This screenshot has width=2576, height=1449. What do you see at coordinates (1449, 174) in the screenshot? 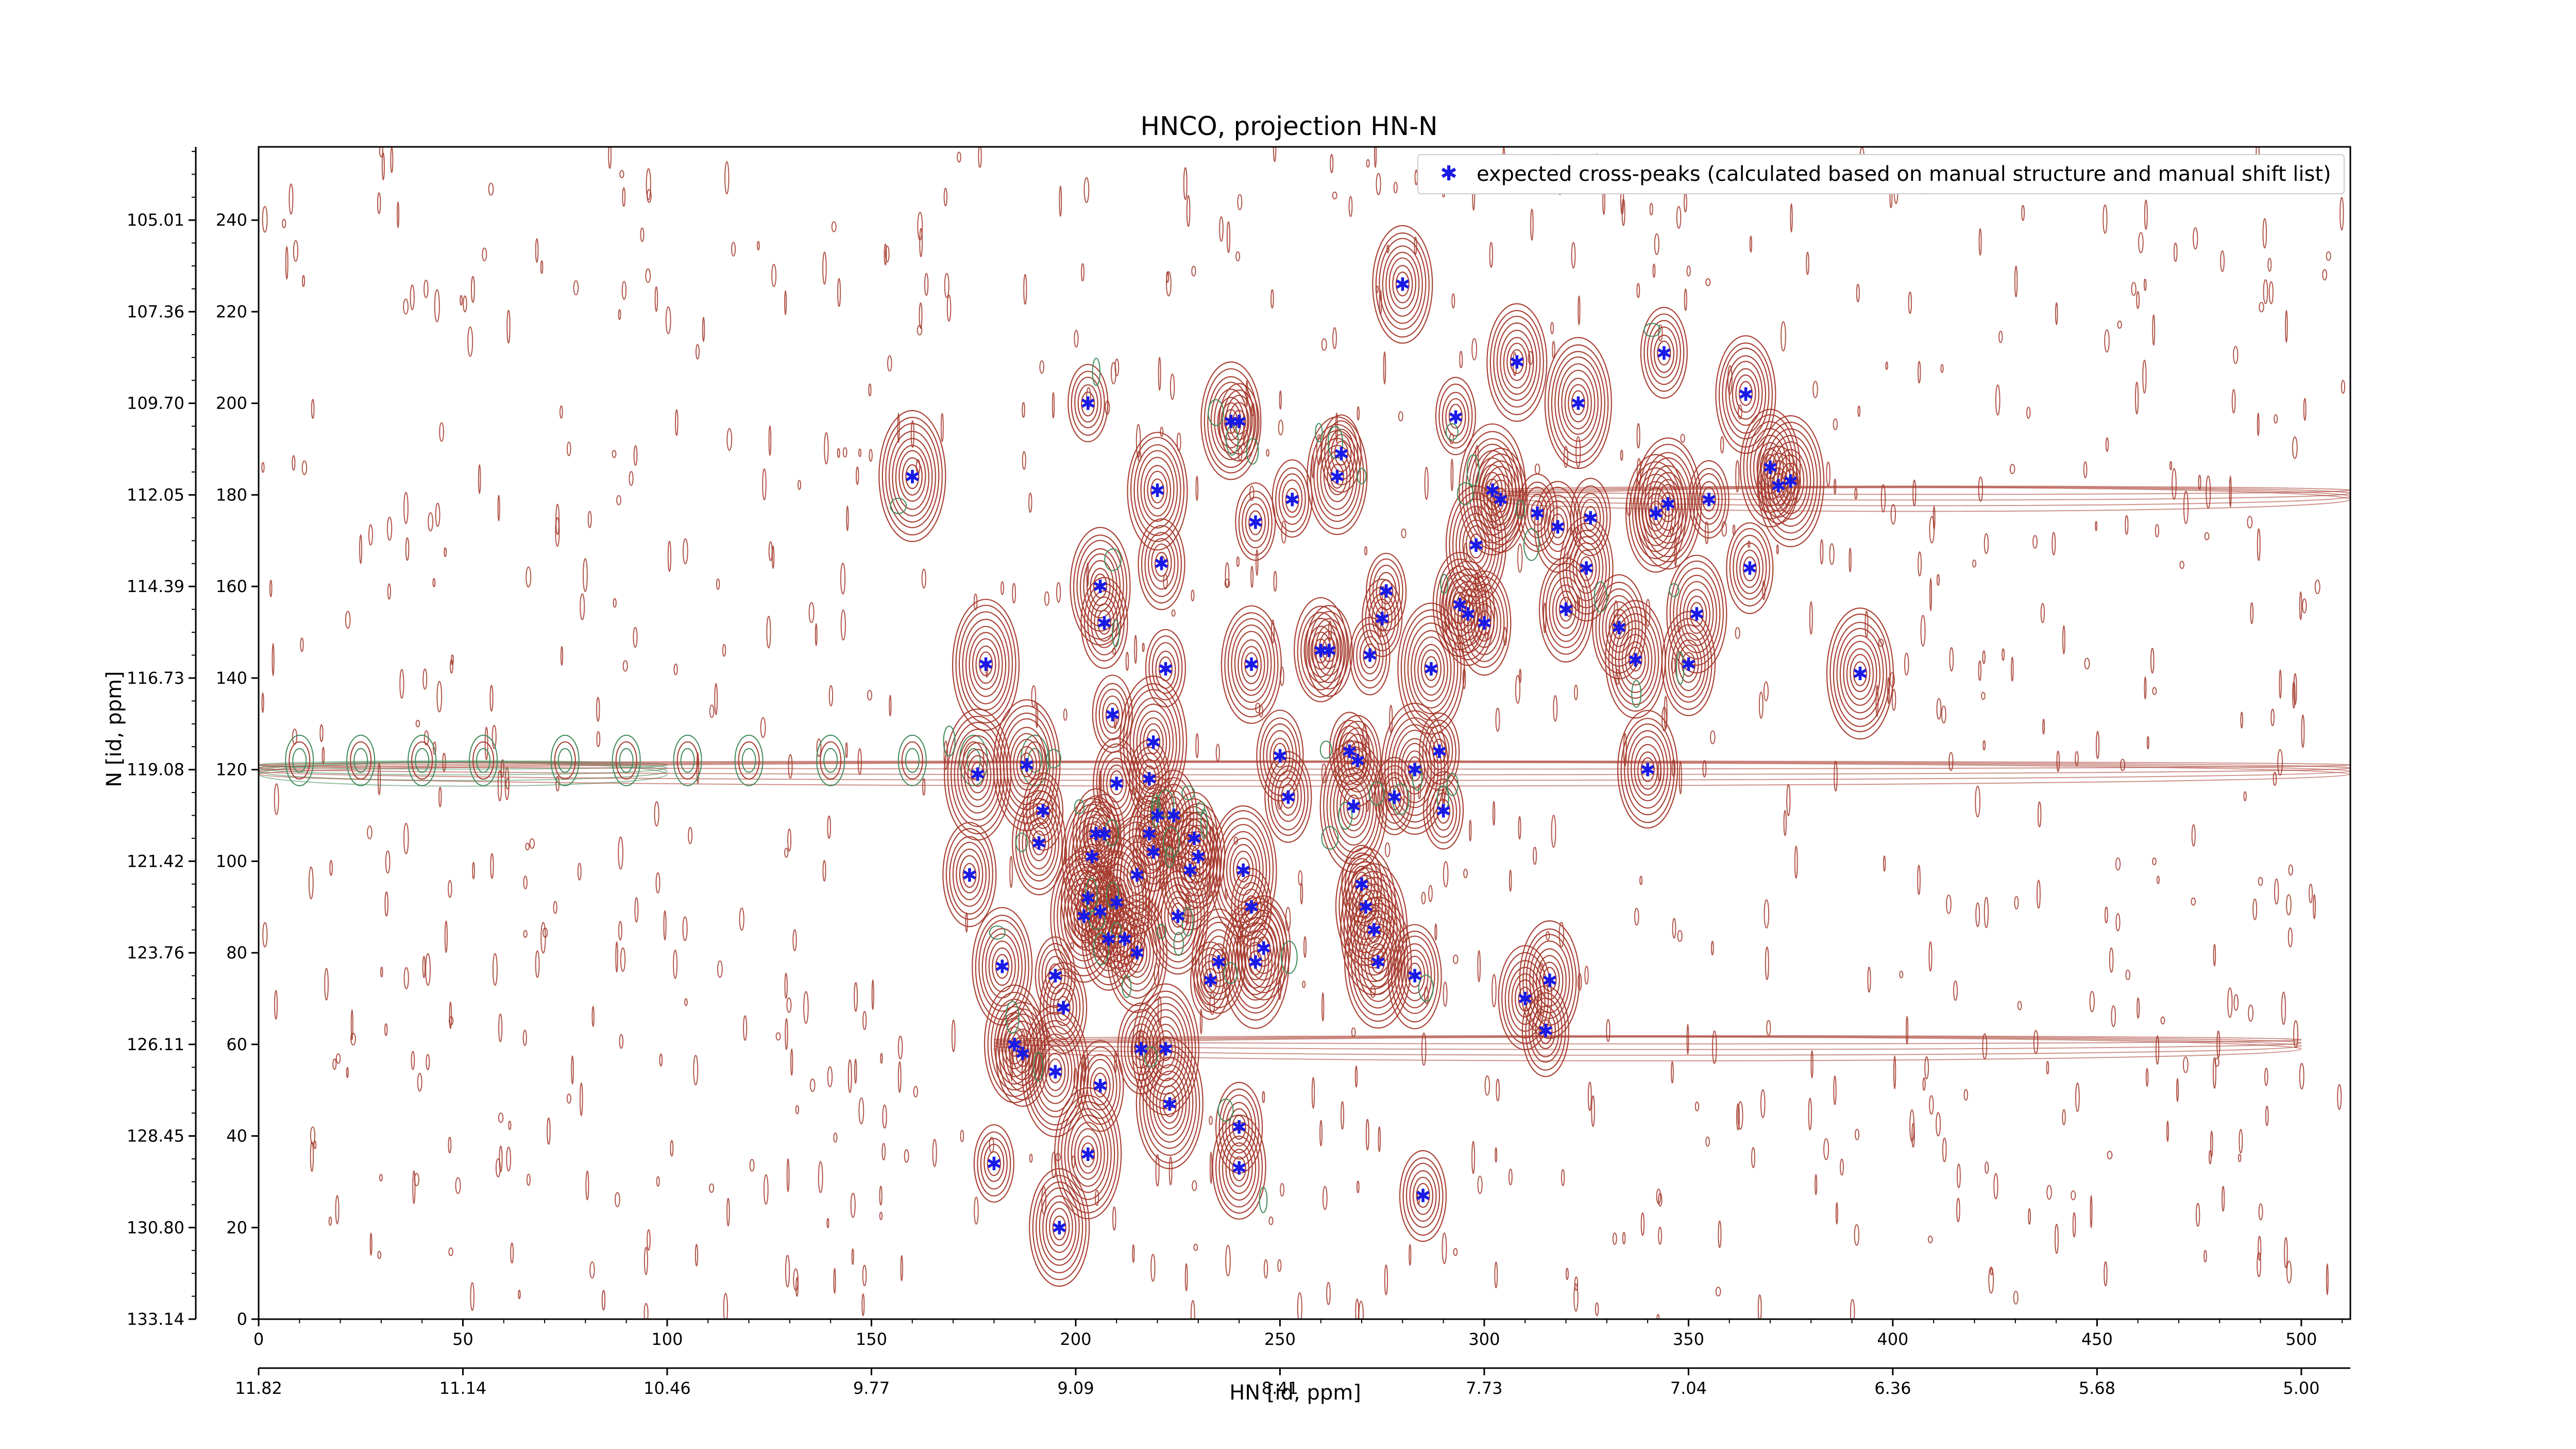
I see `legend-marker: ✱` at bounding box center [1449, 174].